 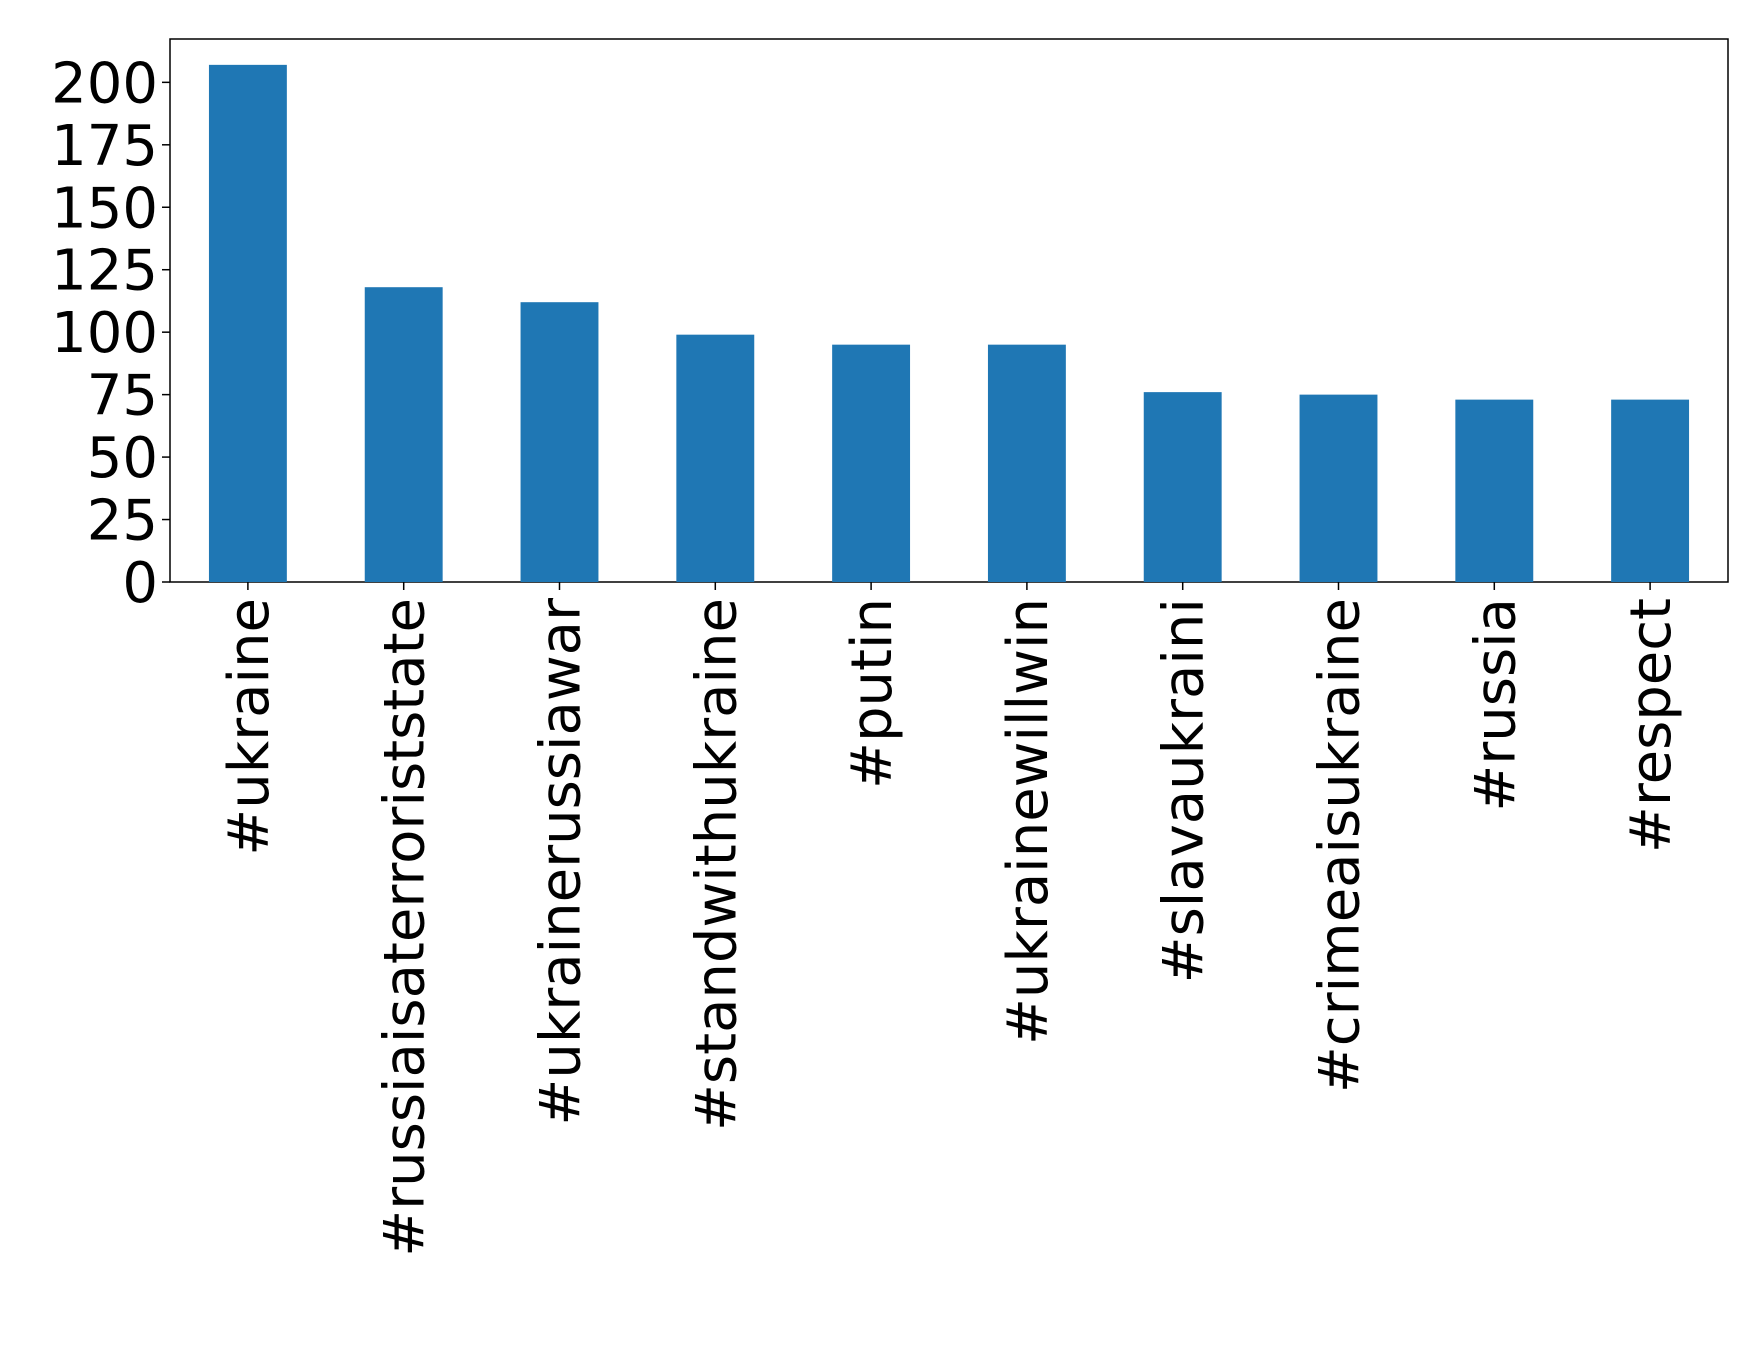 What do you see at coordinates (716, 864) in the screenshot?
I see `x-tick-label: #standwithukraine` at bounding box center [716, 864].